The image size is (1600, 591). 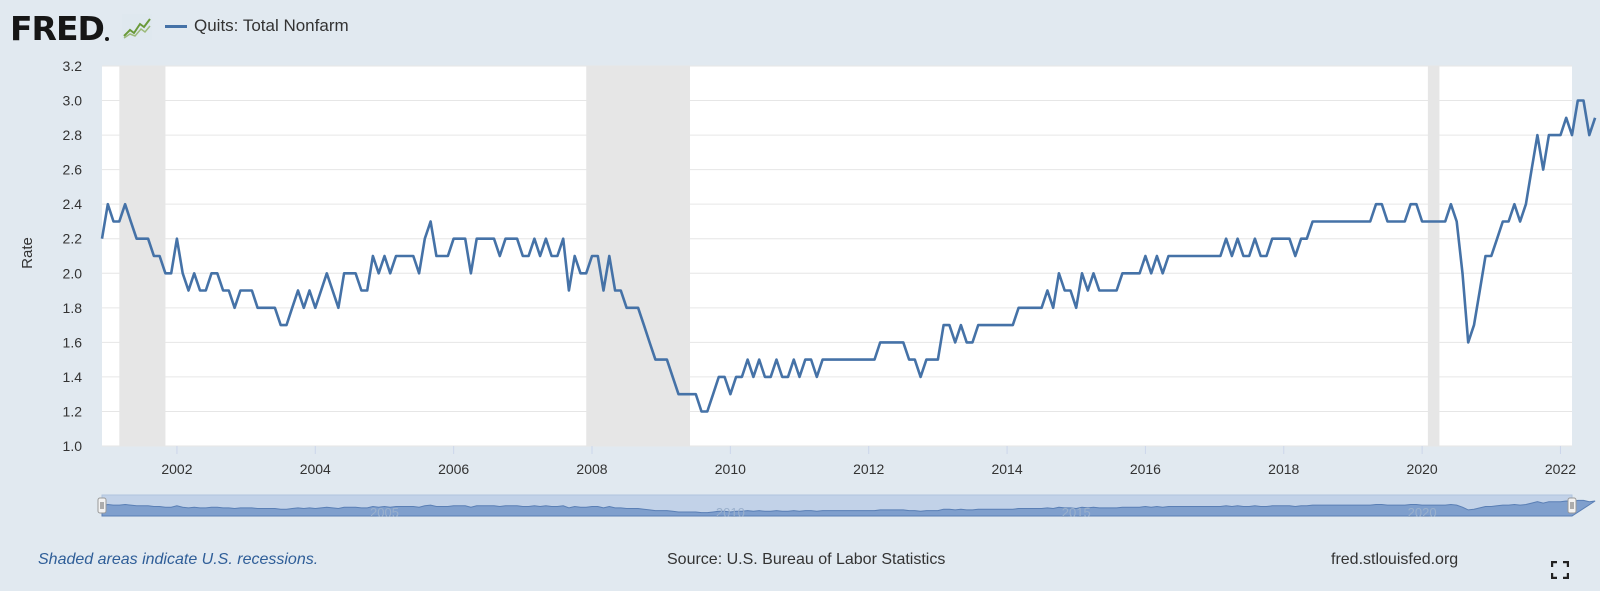 What do you see at coordinates (1076, 512) in the screenshot?
I see `navigator-label: 2015` at bounding box center [1076, 512].